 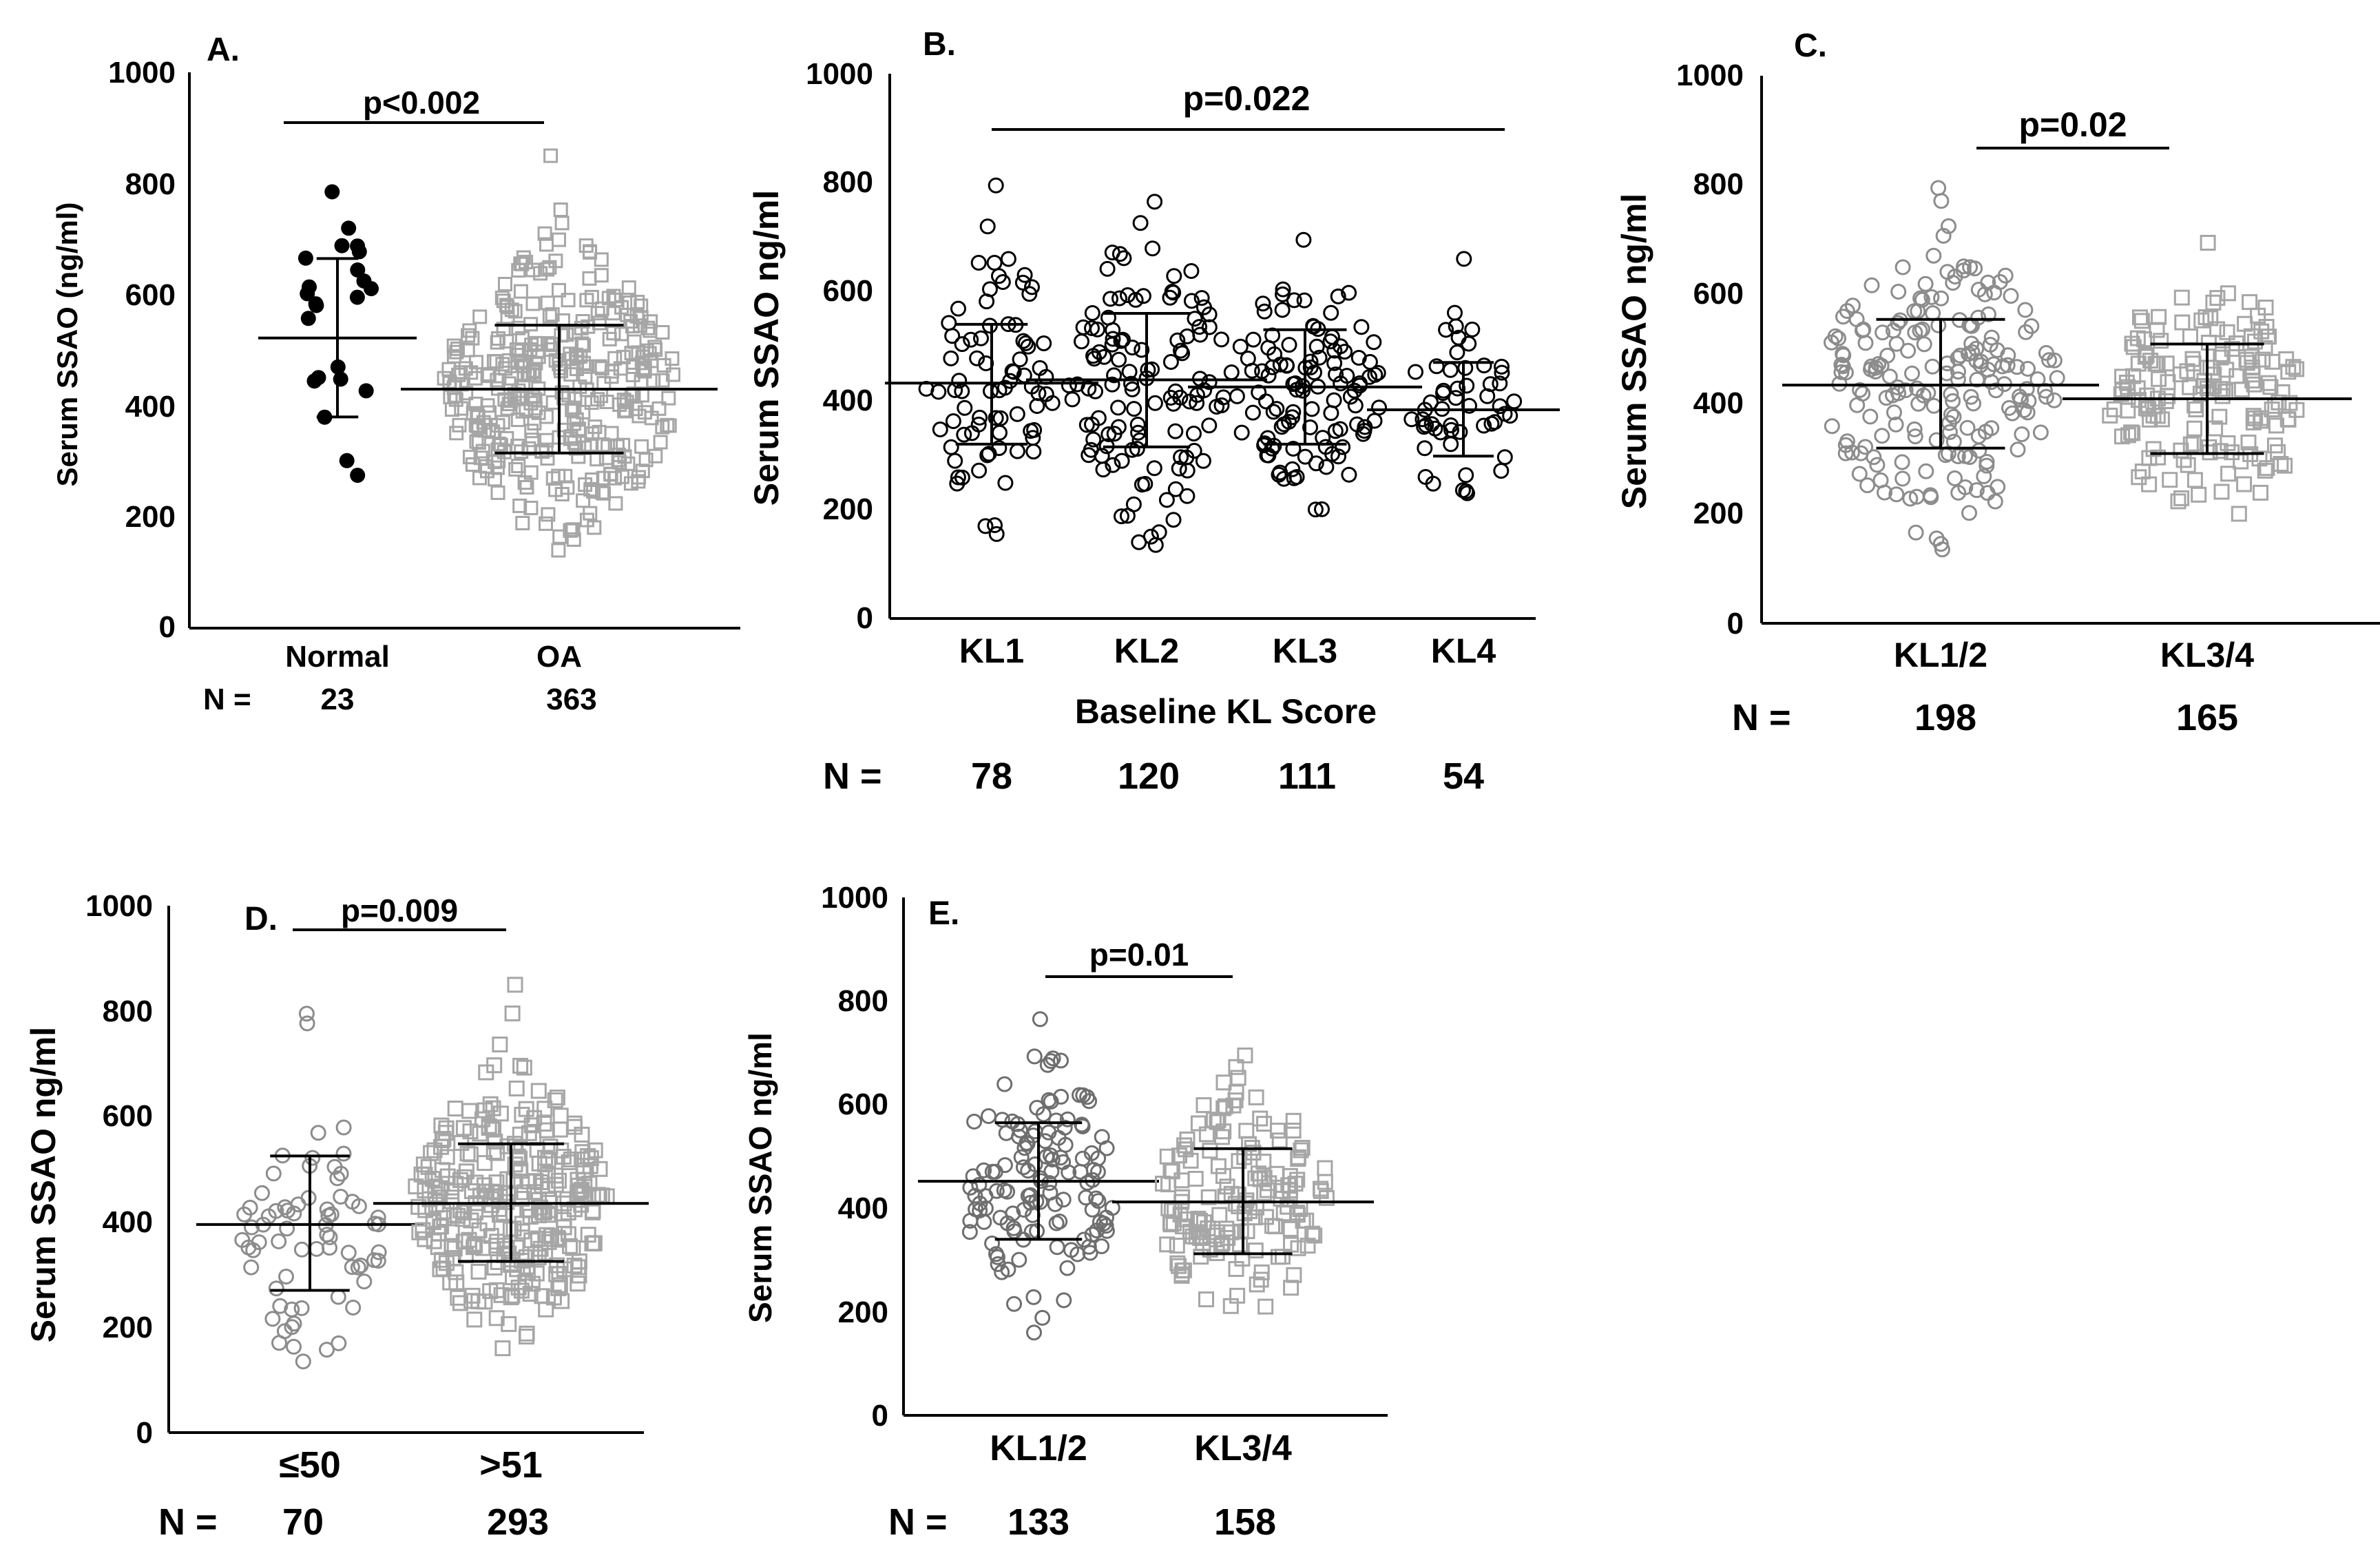 I want to click on panel-a-category-oa: OA, so click(x=559, y=657).